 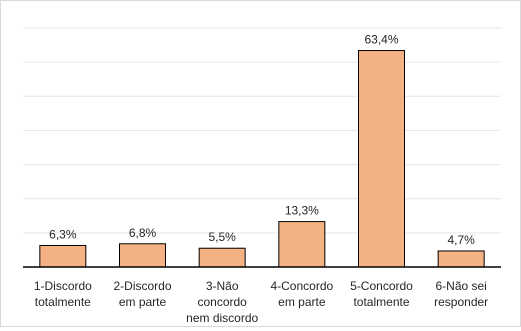 I want to click on category-label-5: 5-Concordo totalmente, so click(x=381, y=294).